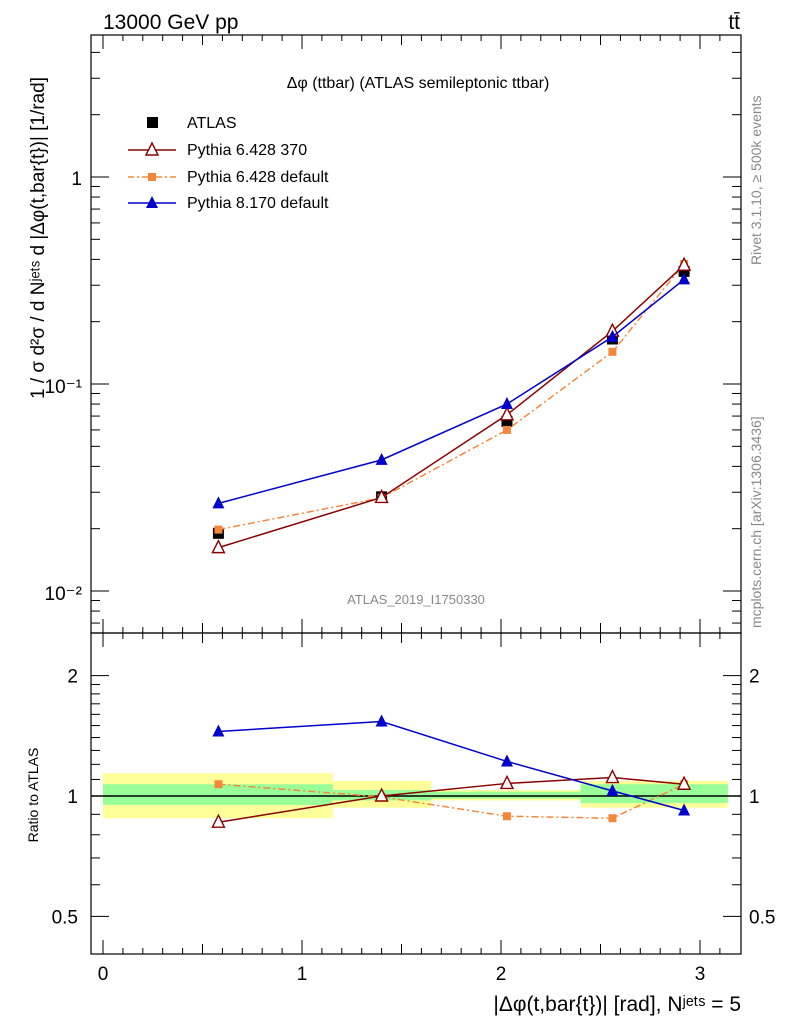 Image resolution: width=786 pixels, height=1024 pixels. What do you see at coordinates (700, 974) in the screenshot?
I see `x-tick-label: 3` at bounding box center [700, 974].